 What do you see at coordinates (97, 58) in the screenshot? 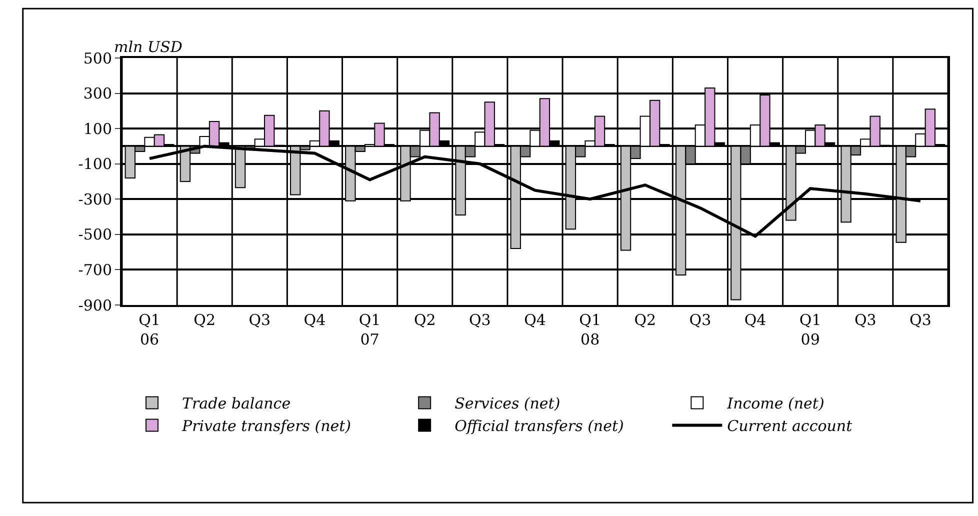
I see `y-tick-label: 500` at bounding box center [97, 58].